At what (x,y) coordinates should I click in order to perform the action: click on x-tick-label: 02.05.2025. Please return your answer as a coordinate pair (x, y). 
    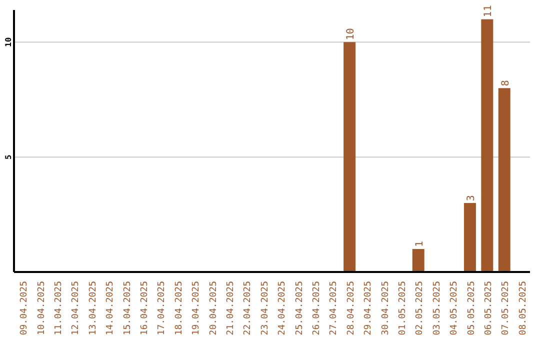
    Looking at the image, I should click on (420, 308).